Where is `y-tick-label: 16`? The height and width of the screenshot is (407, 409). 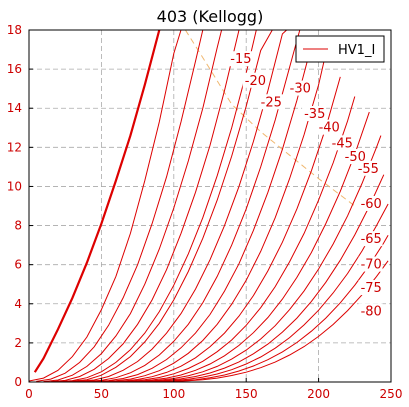 y-tick-label: 16 is located at coordinates (14, 69).